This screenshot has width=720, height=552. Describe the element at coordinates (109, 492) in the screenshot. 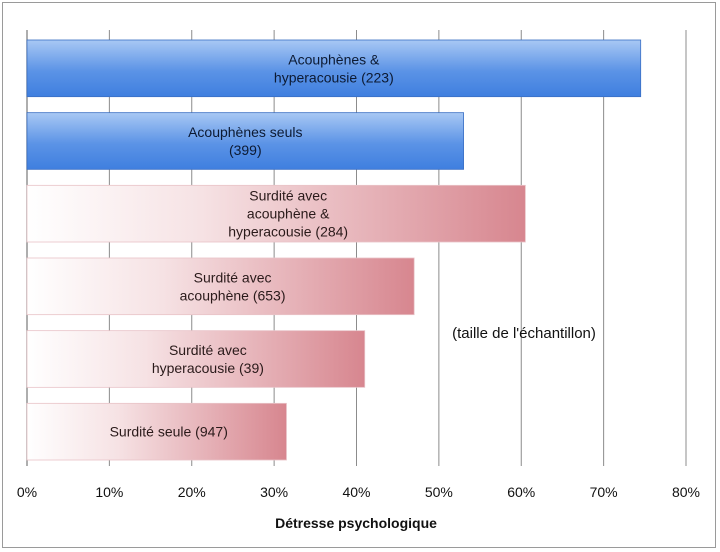

I see `x-tick-label: 10%` at that location.